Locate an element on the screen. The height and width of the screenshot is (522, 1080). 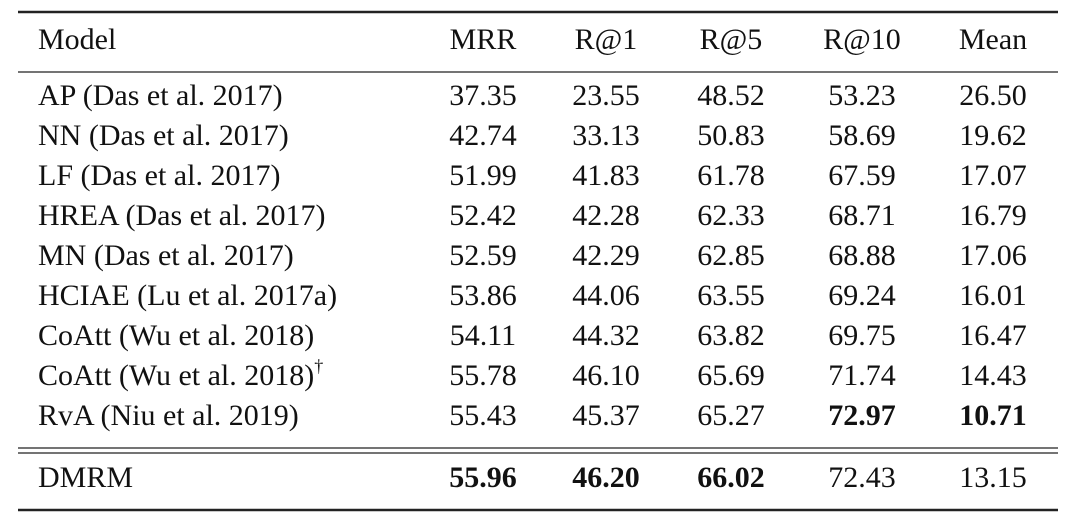
metric-value: 58.69 is located at coordinates (862, 135).